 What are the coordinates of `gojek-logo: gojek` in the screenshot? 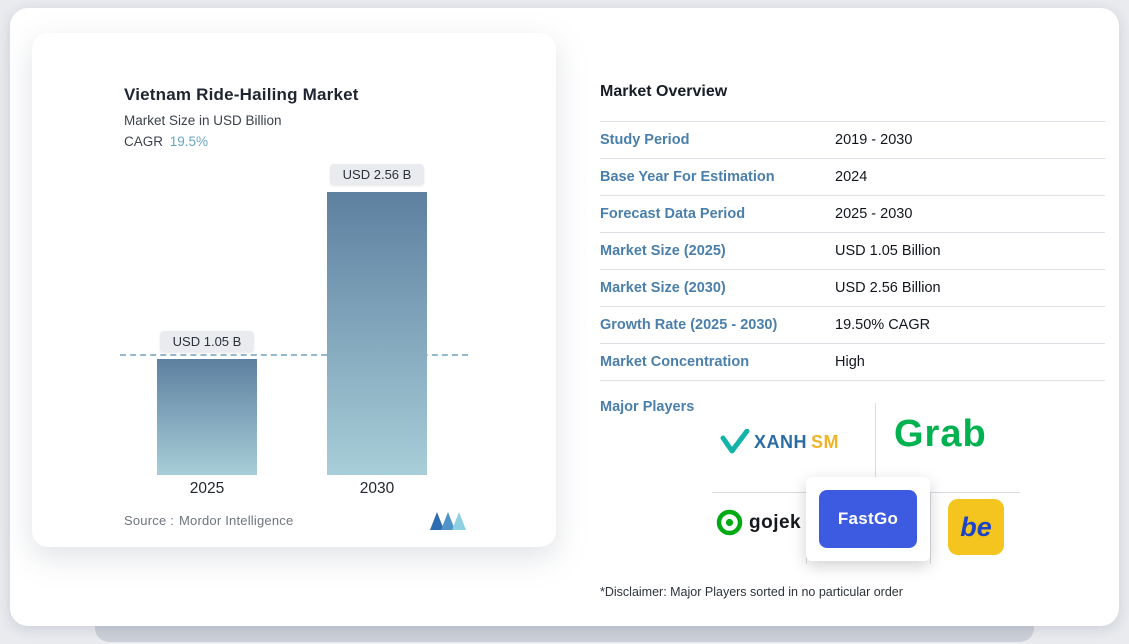 It's located at (758, 522).